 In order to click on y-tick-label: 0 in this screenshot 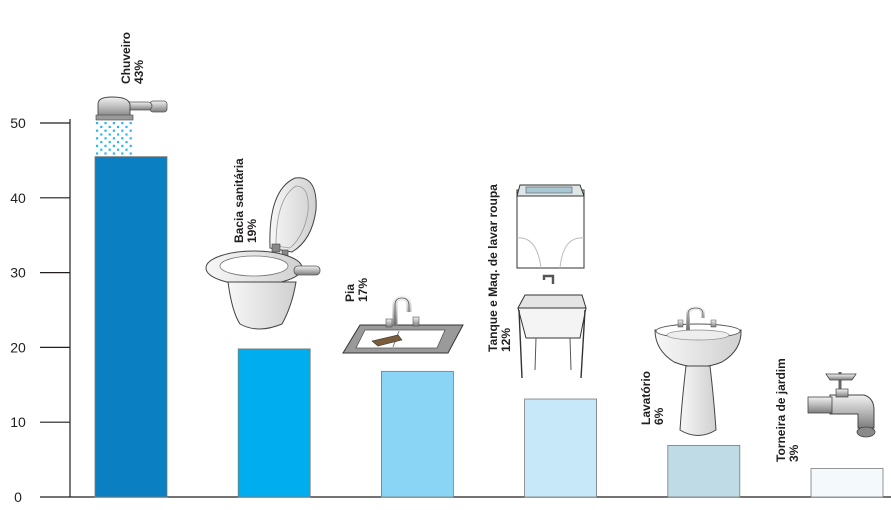, I will do `click(18, 497)`.